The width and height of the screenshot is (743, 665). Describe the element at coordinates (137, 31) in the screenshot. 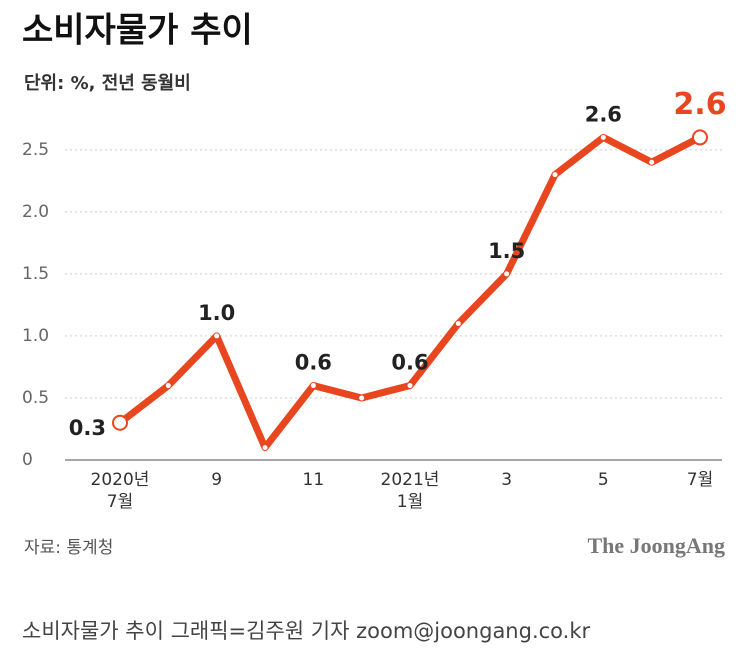

I see `chart-title: 소비자물가 추이` at that location.